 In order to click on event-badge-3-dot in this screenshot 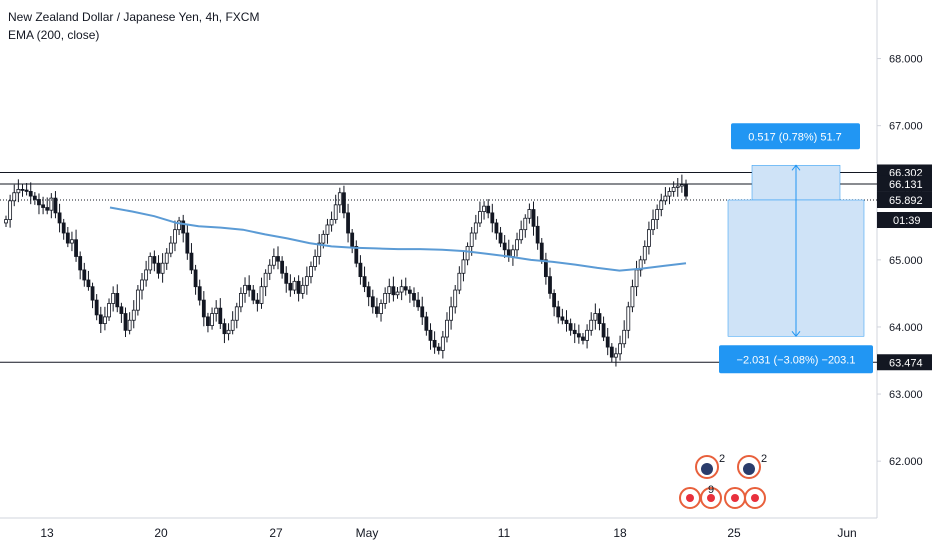, I will do `click(735, 498)`.